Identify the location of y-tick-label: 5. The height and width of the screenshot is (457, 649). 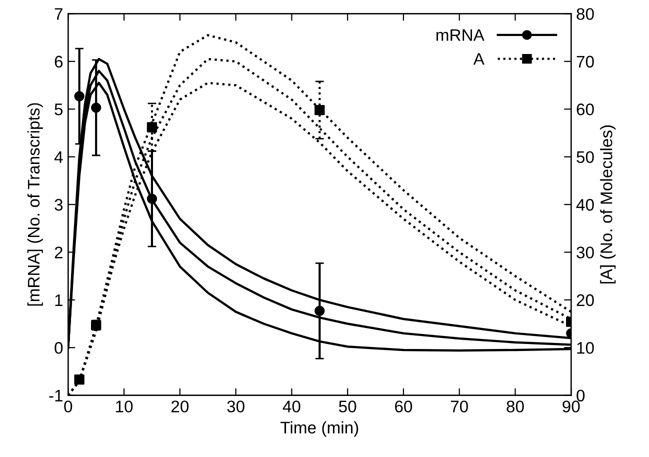
(58, 110).